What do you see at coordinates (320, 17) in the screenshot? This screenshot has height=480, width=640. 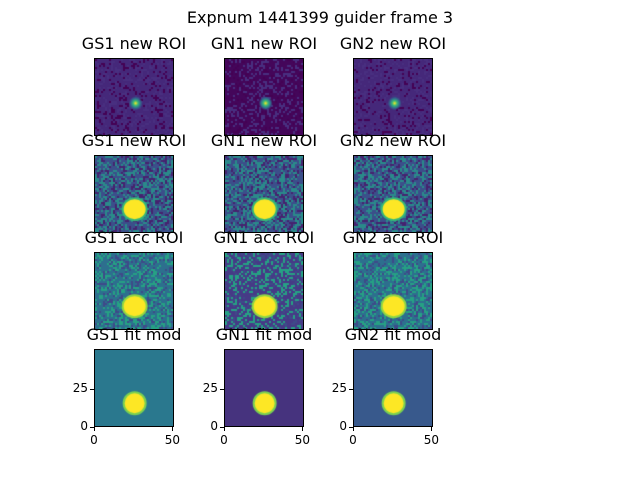 I see `figure-title: Expnum 1441399 guider frame 3` at bounding box center [320, 17].